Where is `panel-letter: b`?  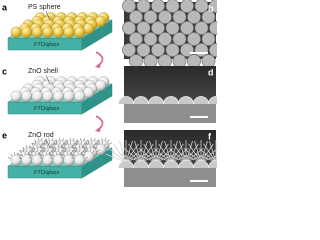
panel-letter: b is located at coordinates (211, 8).